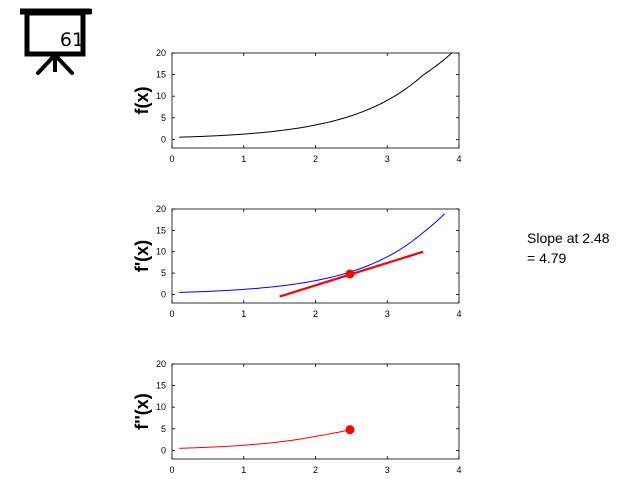 Image resolution: width=636 pixels, height=482 pixels. I want to click on plot-1-y-tick-label: 5, so click(163, 118).